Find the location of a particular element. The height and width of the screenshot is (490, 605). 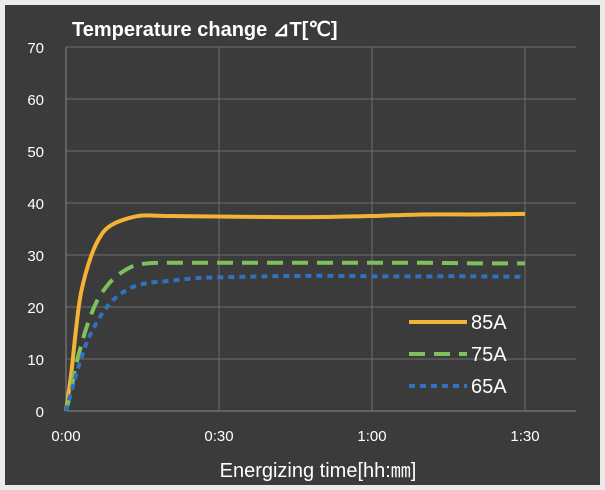

x-tick-label: 0:30 is located at coordinates (218, 436).